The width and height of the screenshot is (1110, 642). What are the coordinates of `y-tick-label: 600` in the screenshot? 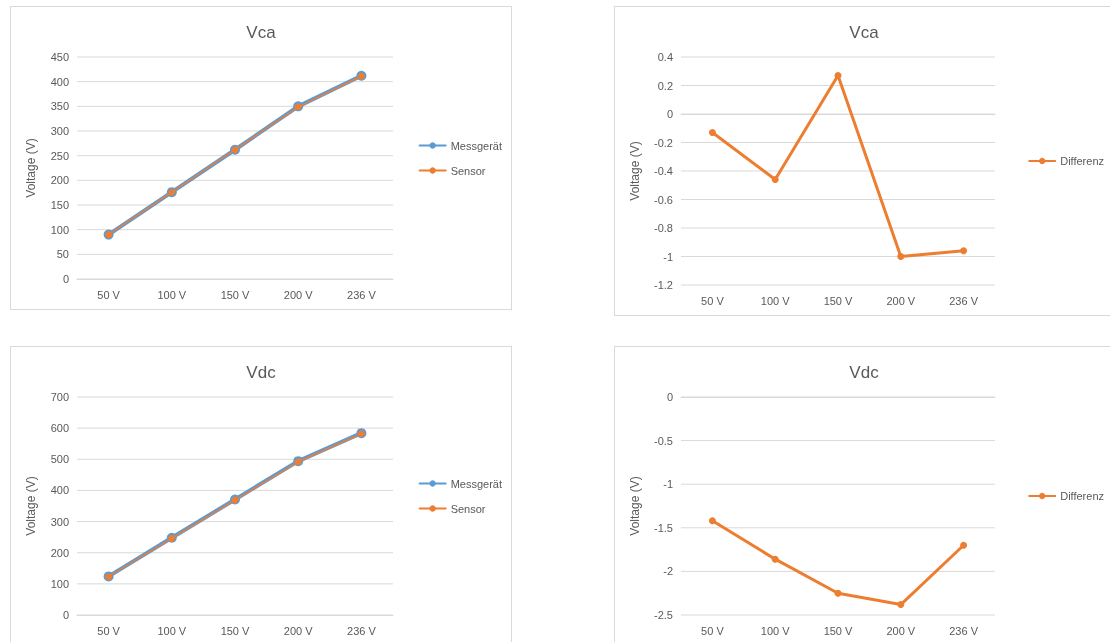 It's located at (59, 428).